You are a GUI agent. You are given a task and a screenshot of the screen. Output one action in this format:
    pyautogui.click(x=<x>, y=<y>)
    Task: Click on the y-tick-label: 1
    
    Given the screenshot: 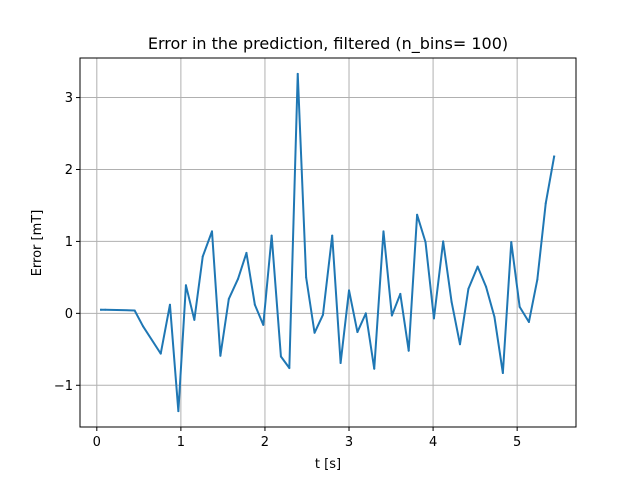 What is the action you would take?
    pyautogui.click(x=69, y=242)
    